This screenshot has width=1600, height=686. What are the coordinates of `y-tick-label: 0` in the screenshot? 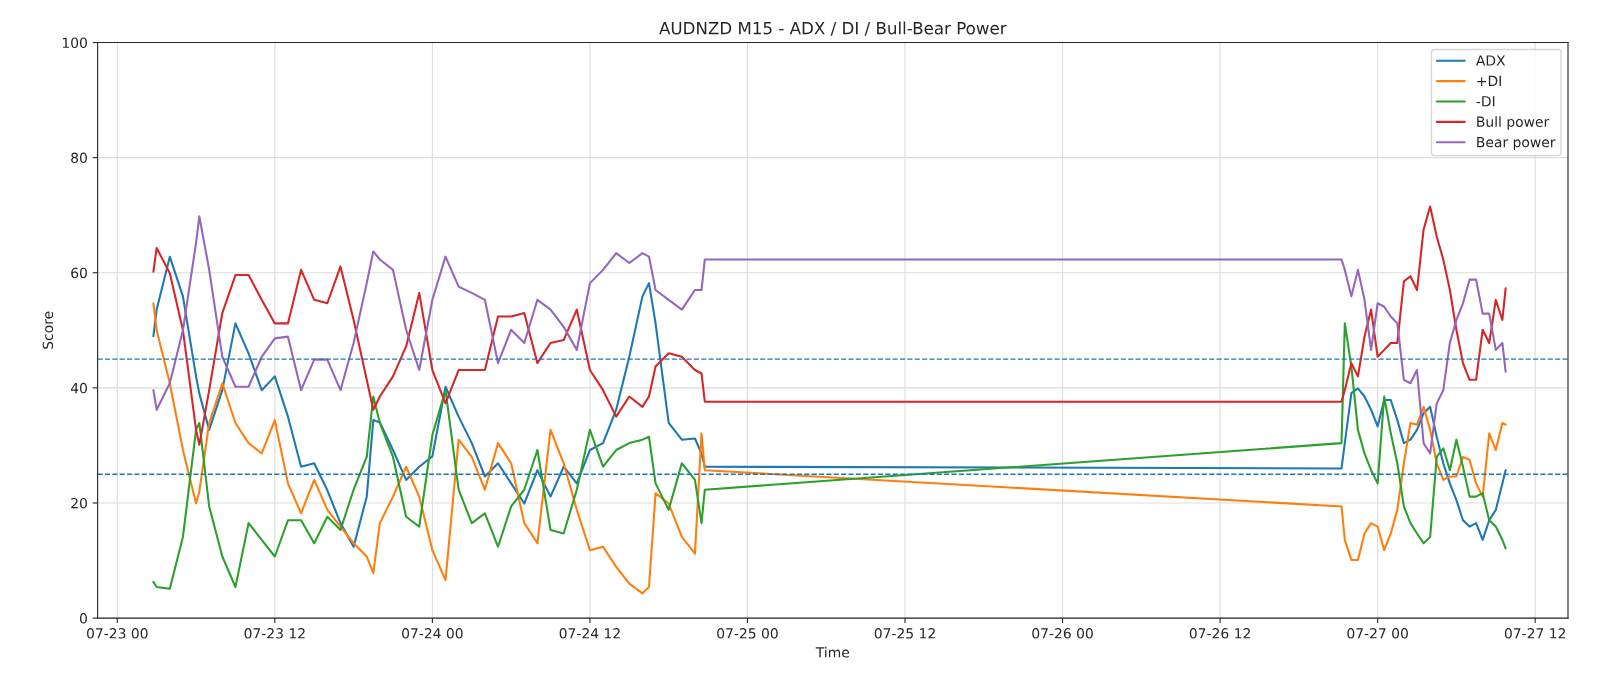 It's located at (83, 618).